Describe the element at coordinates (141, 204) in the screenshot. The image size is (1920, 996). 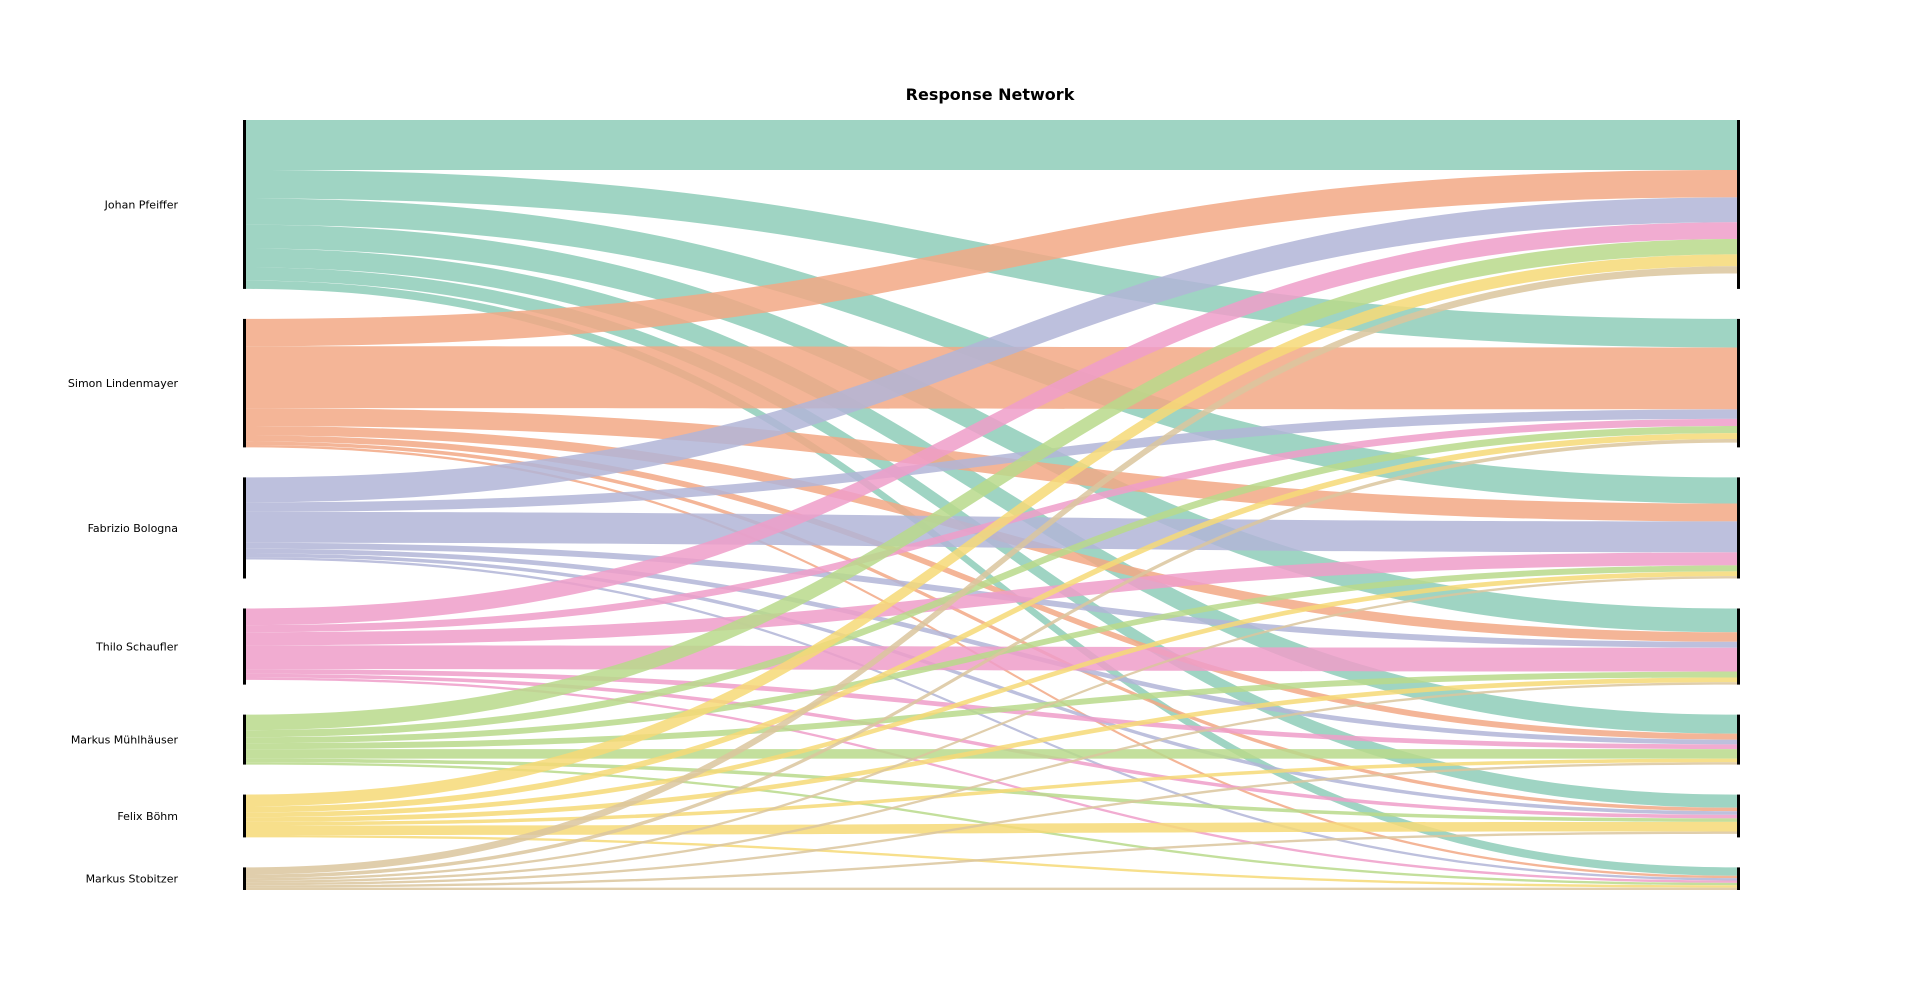
I see `node-label-0: Johan Pfeiffer` at that location.